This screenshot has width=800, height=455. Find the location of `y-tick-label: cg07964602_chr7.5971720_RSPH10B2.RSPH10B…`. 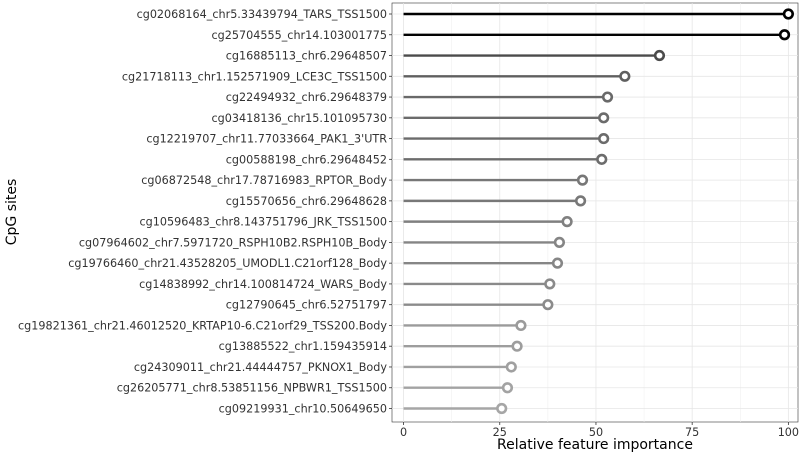

y-tick-label: cg07964602_chr7.5971720_RSPH10B2.RSPH10B… is located at coordinates (233, 242).